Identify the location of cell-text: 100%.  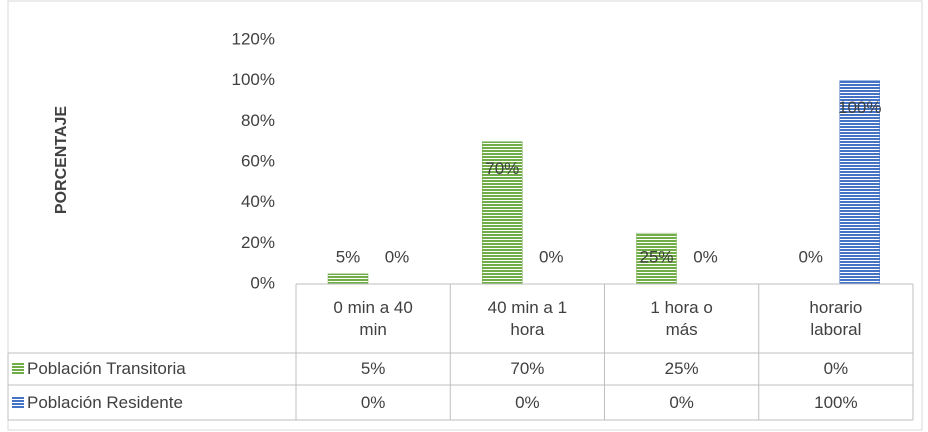
(836, 402).